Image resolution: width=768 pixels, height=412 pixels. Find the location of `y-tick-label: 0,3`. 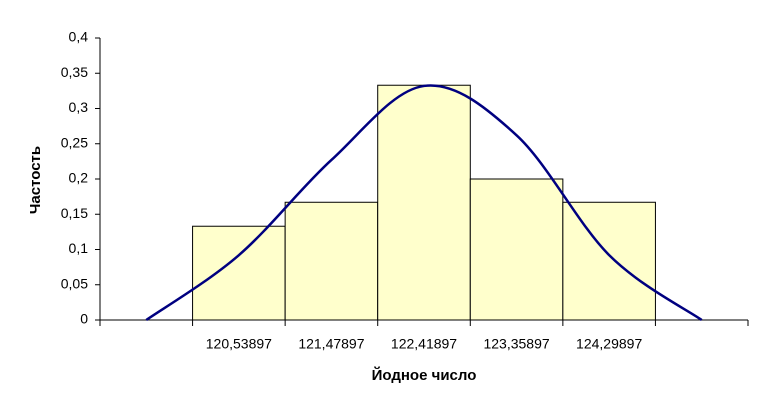

y-tick-label: 0,3 is located at coordinates (79, 107).